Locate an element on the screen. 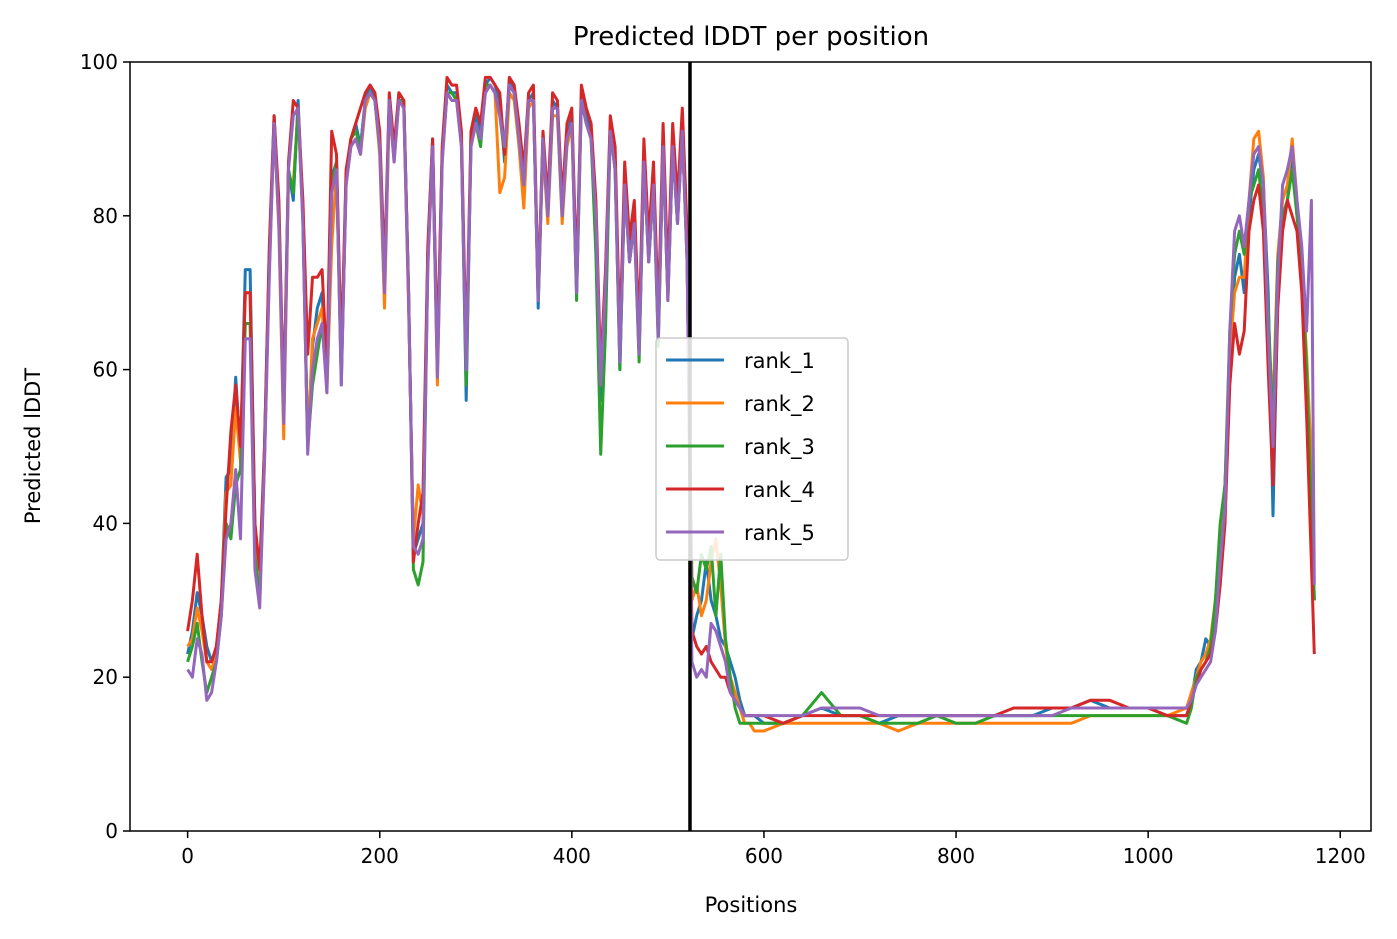 The height and width of the screenshot is (939, 1397). x-tick-label: 1200 is located at coordinates (1340, 856).